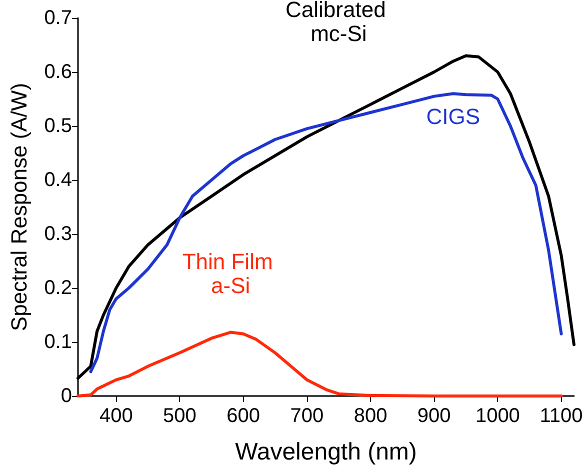 This screenshot has width=588, height=472. I want to click on y-axis-title: Spectral Response (A/W), so click(19, 207).